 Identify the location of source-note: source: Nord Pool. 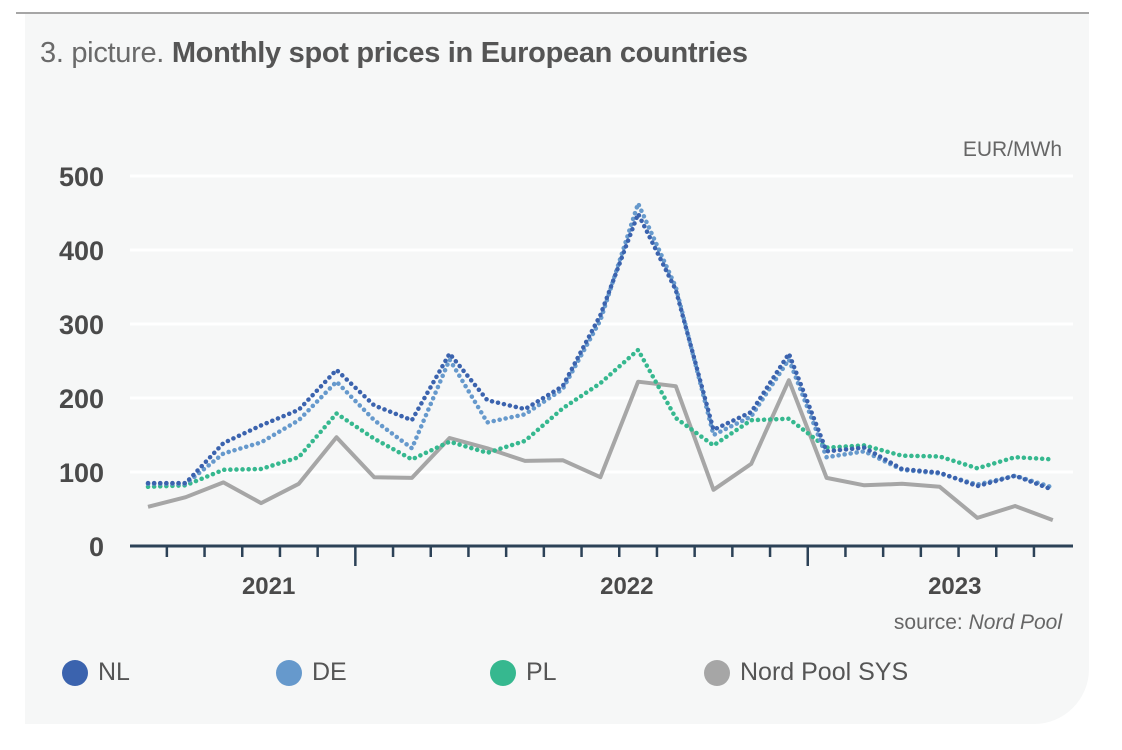
(978, 623).